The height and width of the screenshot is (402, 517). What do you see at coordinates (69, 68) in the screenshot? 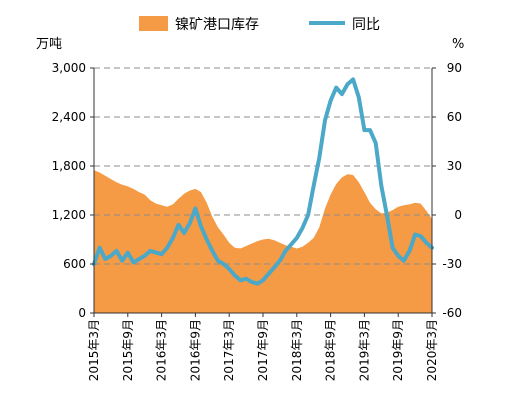
I see `left-tick-label-5: 3,000` at bounding box center [69, 68].